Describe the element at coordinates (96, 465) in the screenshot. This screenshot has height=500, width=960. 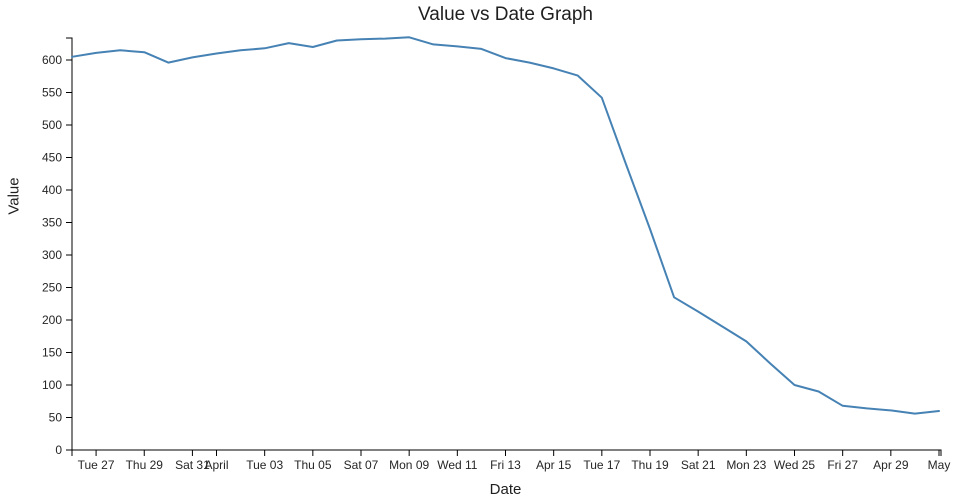
I see `x-tick-label: Tue 27` at that location.